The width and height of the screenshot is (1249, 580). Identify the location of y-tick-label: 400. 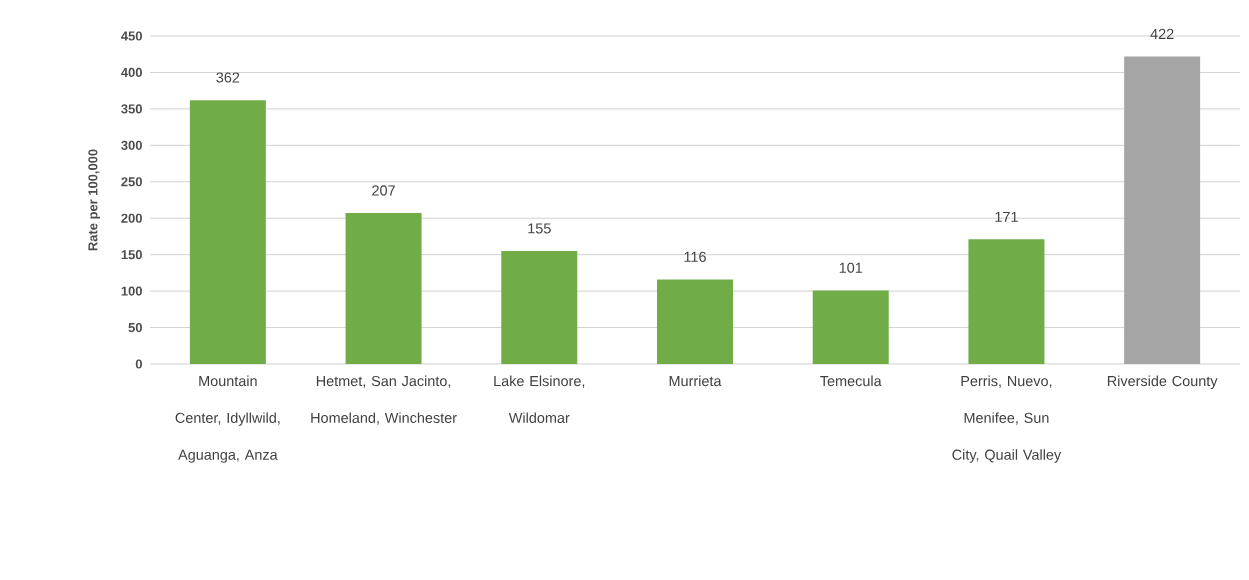
(131, 72).